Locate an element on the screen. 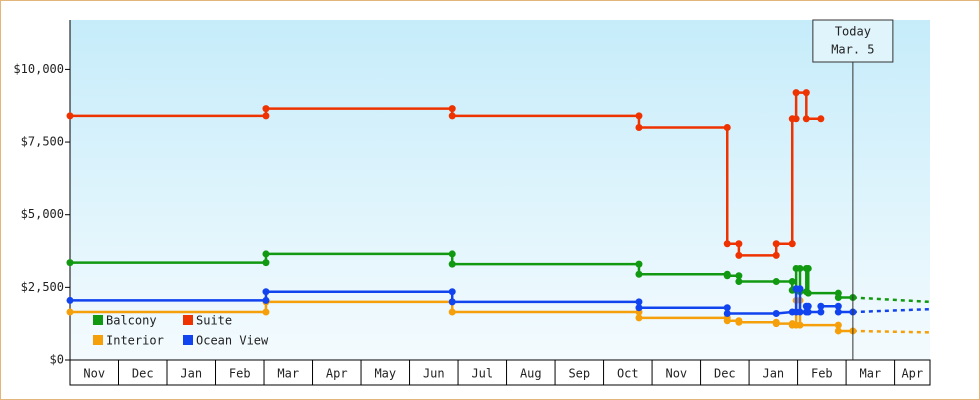 This screenshot has width=980, height=400. x-tick-label: Mar is located at coordinates (870, 374).